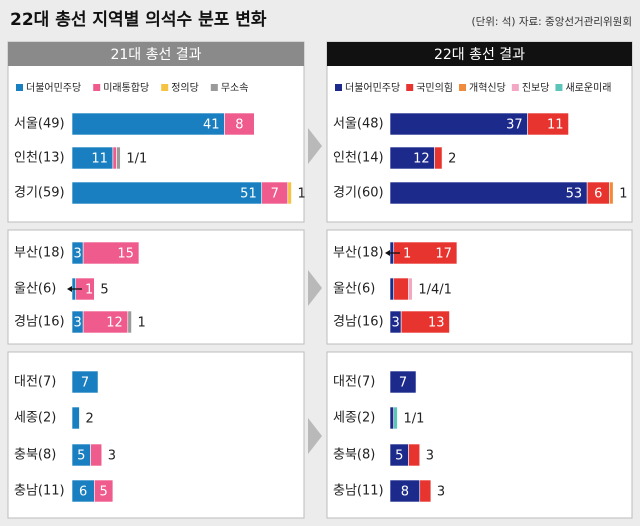 The height and width of the screenshot is (526, 640). Describe the element at coordinates (395, 323) in the screenshot. I see `value-label: 3` at that location.